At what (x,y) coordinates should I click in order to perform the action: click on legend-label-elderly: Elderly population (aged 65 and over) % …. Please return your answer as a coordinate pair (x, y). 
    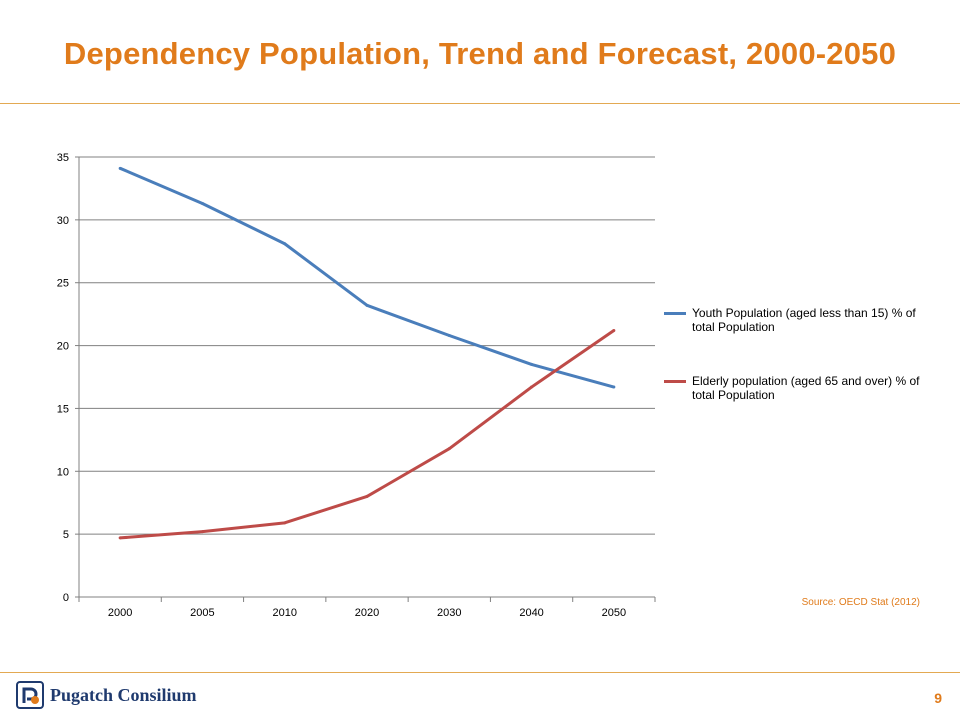
    Looking at the image, I should click on (806, 388).